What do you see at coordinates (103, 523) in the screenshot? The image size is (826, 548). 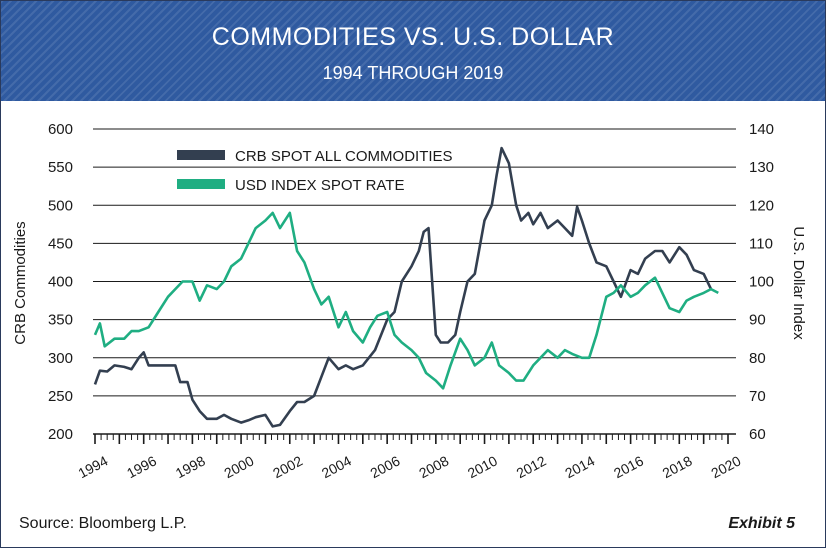 I see `source-note: Source: Bloomberg L.P.` at bounding box center [103, 523].